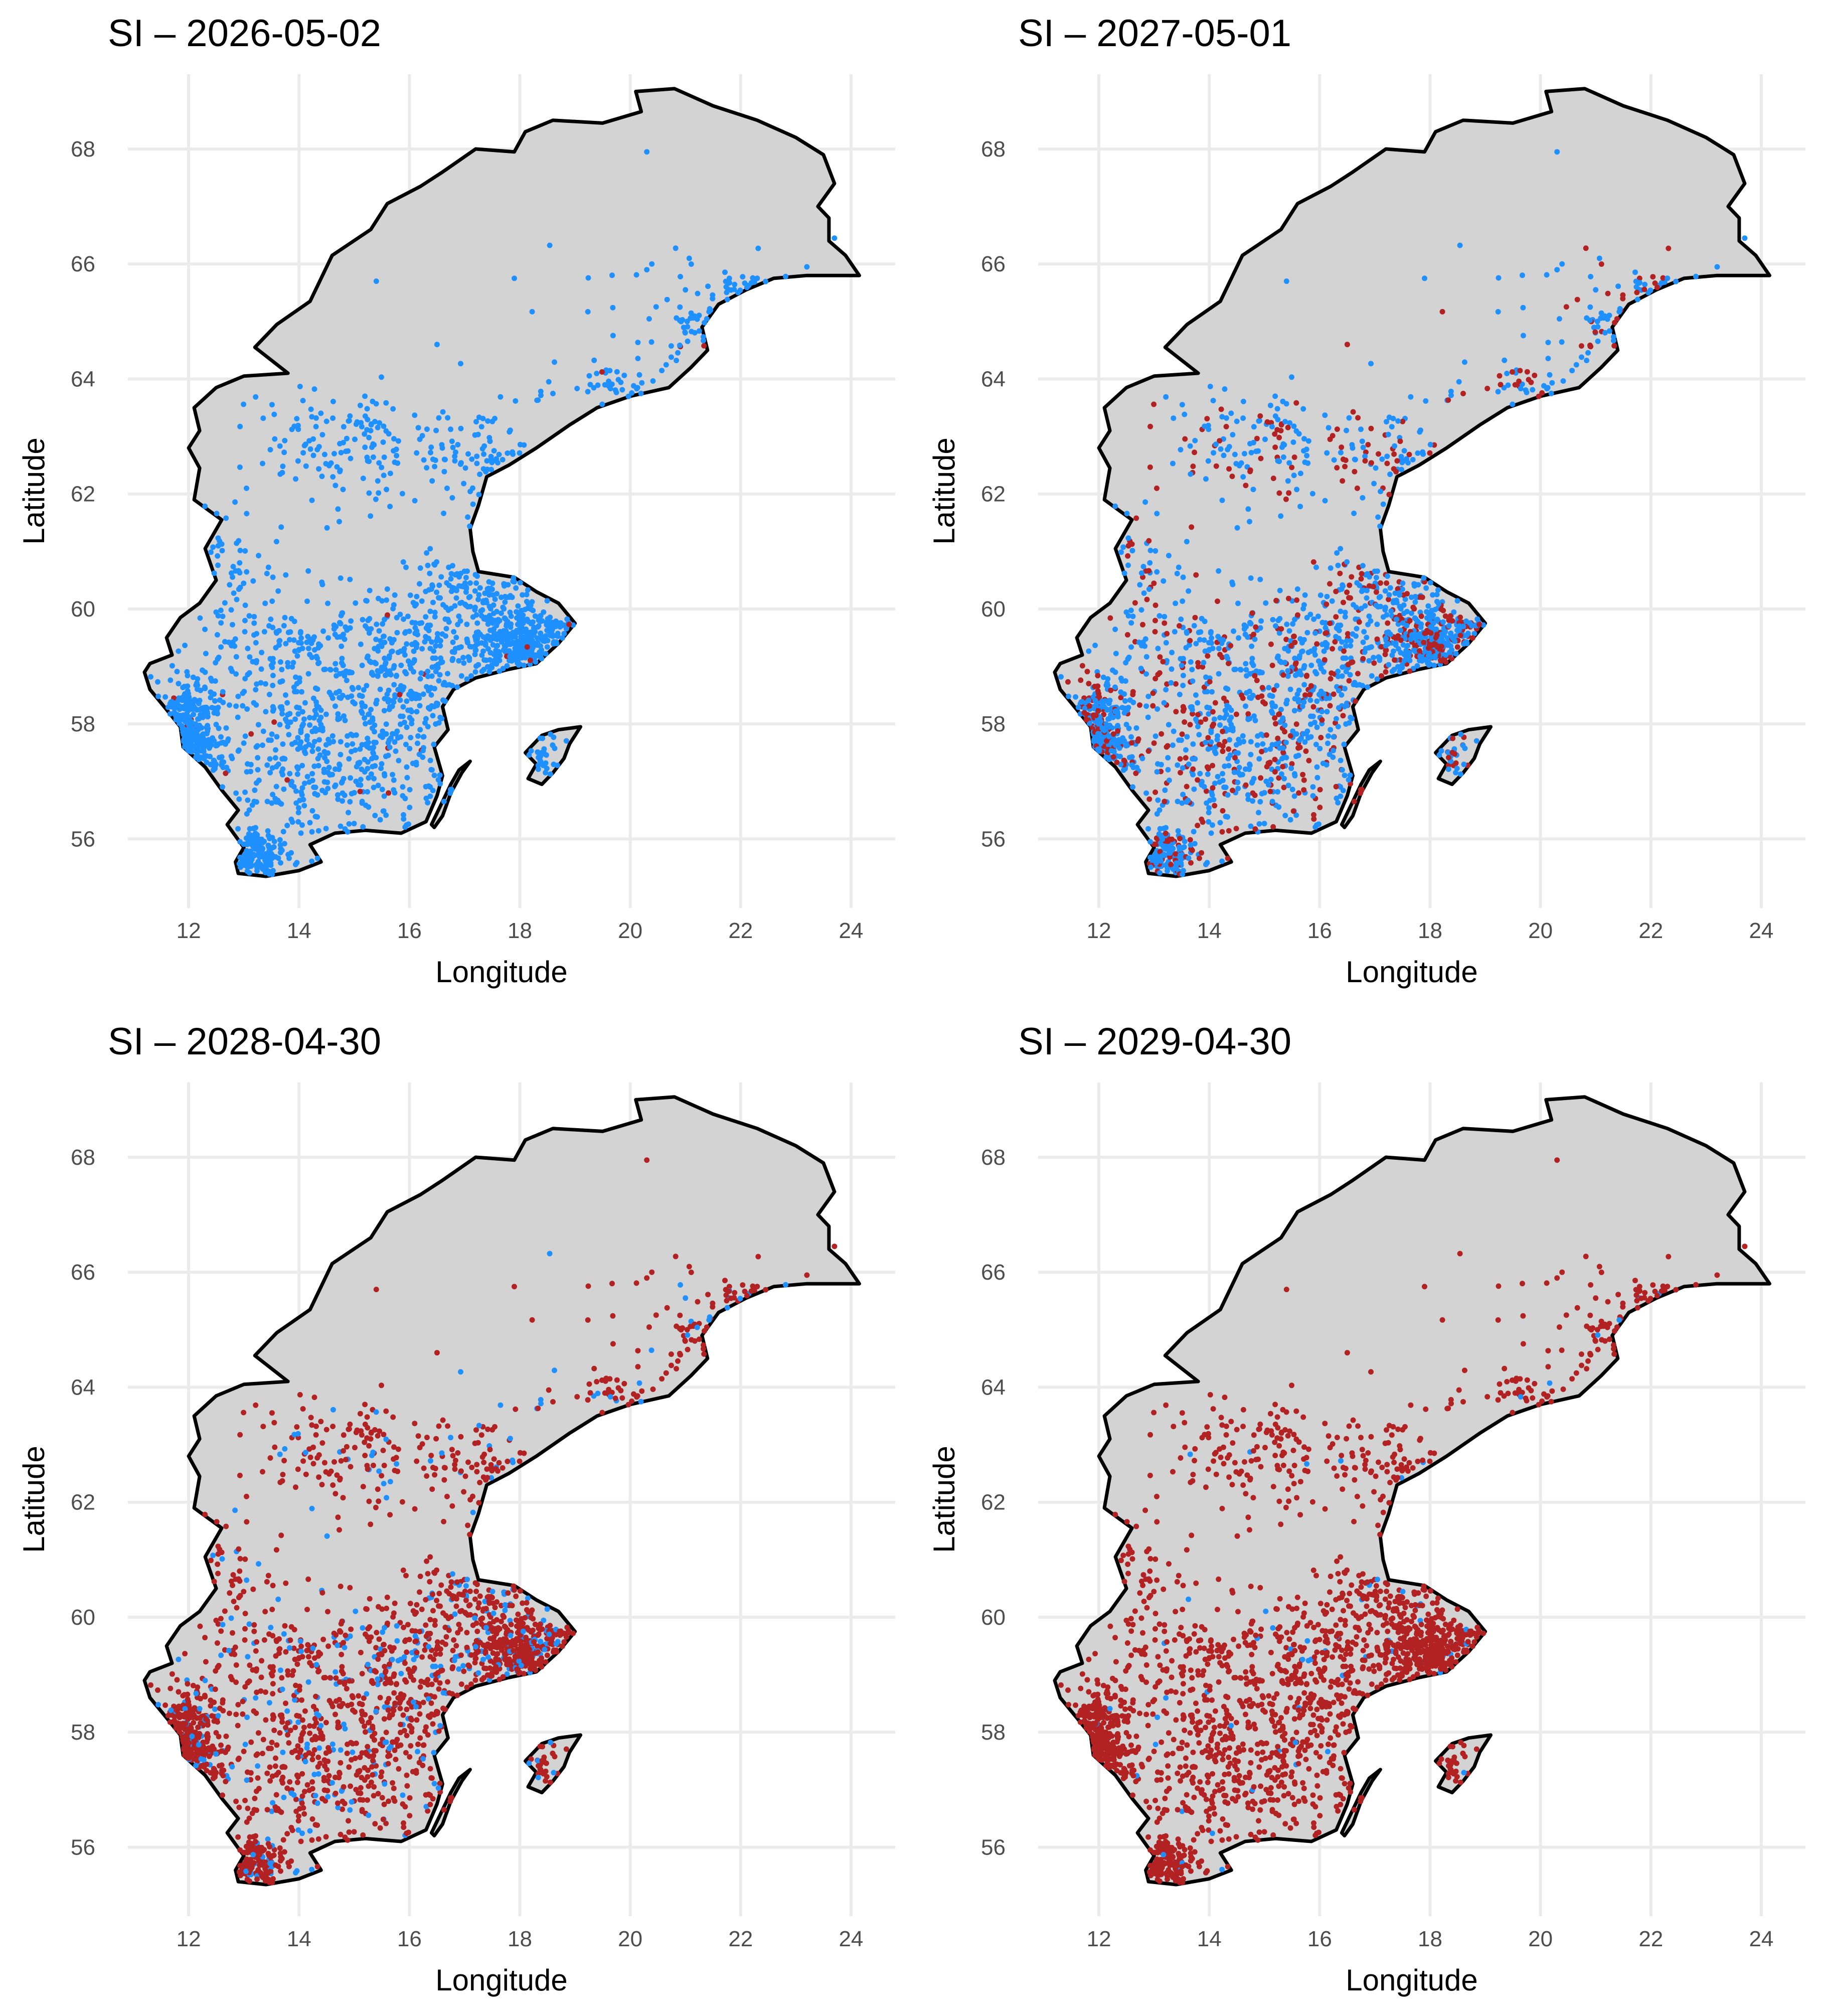  Describe the element at coordinates (189, 930) in the screenshot. I see `x-tick-label: 12` at that location.